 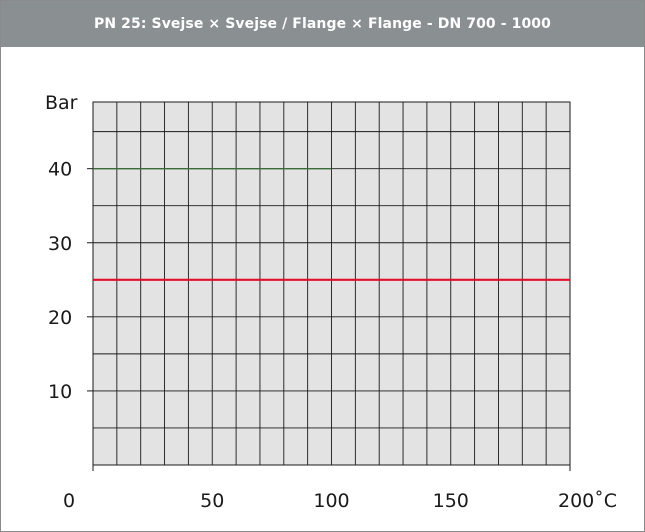 I want to click on x-tick-label: 50, so click(x=212, y=501).